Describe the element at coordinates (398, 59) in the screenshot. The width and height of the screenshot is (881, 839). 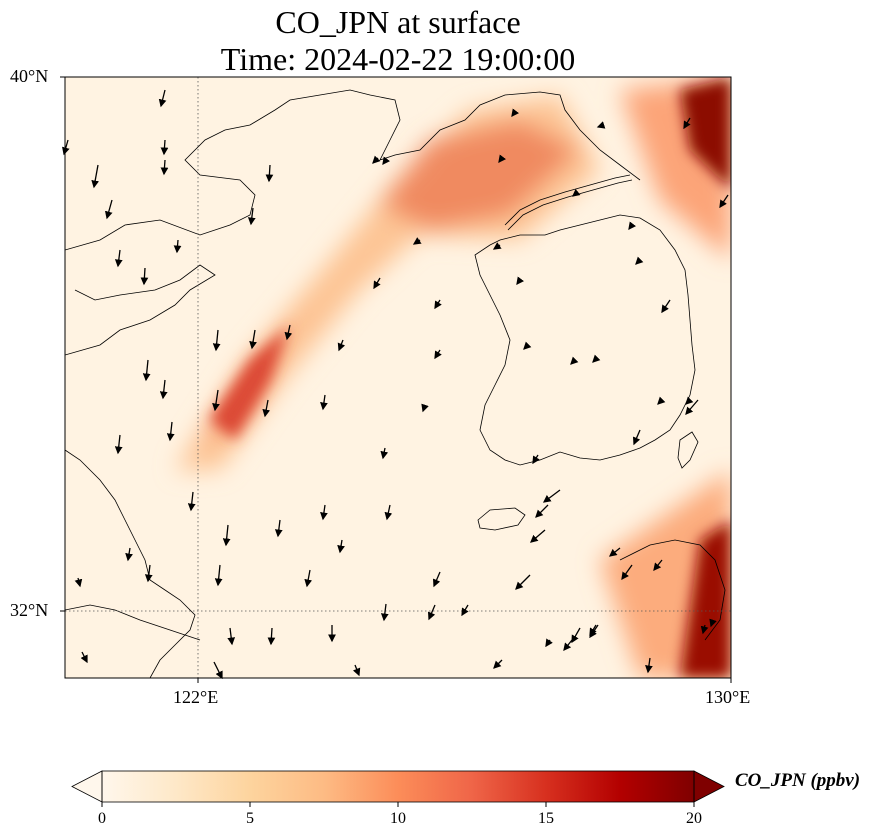
I see `map-subtitle-time: Time: 2024-02-22 19:00:00` at that location.